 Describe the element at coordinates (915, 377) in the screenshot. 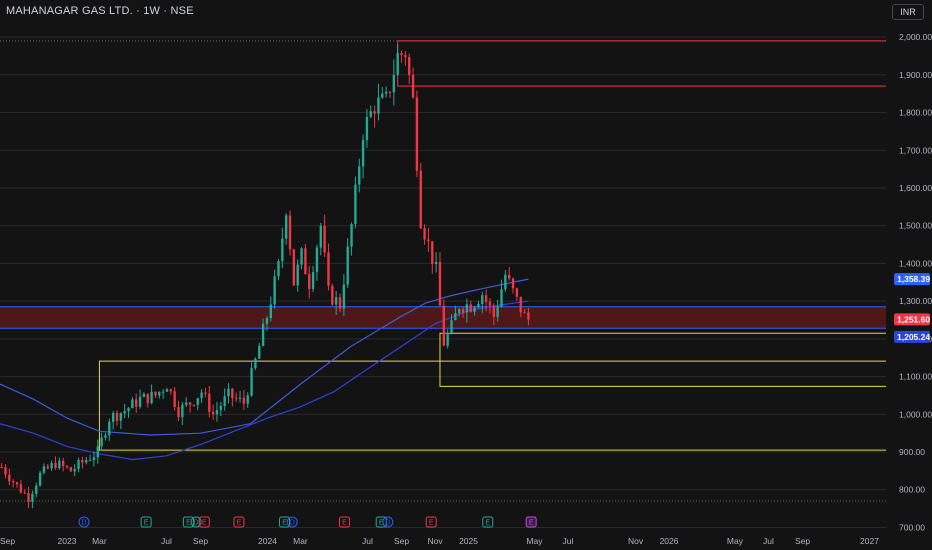

I see `price-tick-label: 1,100.00` at that location.